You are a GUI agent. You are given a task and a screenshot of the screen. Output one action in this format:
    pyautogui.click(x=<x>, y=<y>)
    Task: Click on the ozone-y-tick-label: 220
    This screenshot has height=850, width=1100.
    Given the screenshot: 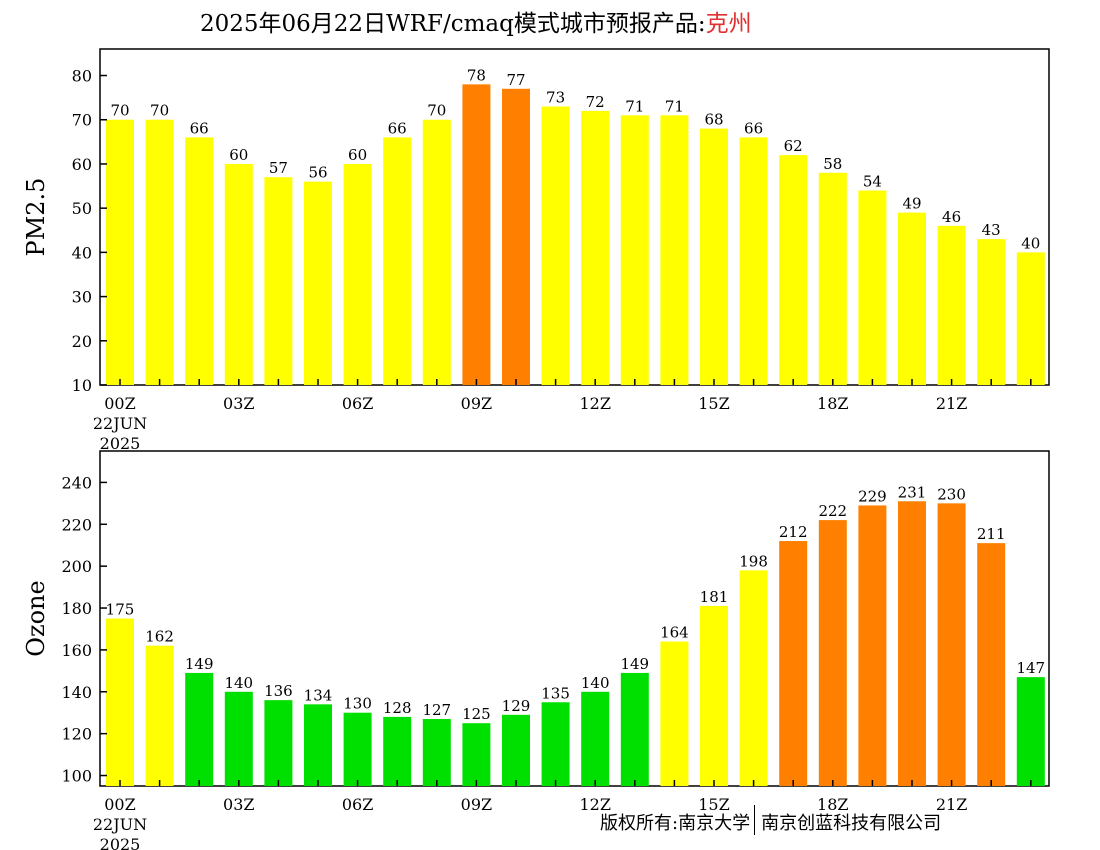 What is the action you would take?
    pyautogui.click(x=76, y=524)
    